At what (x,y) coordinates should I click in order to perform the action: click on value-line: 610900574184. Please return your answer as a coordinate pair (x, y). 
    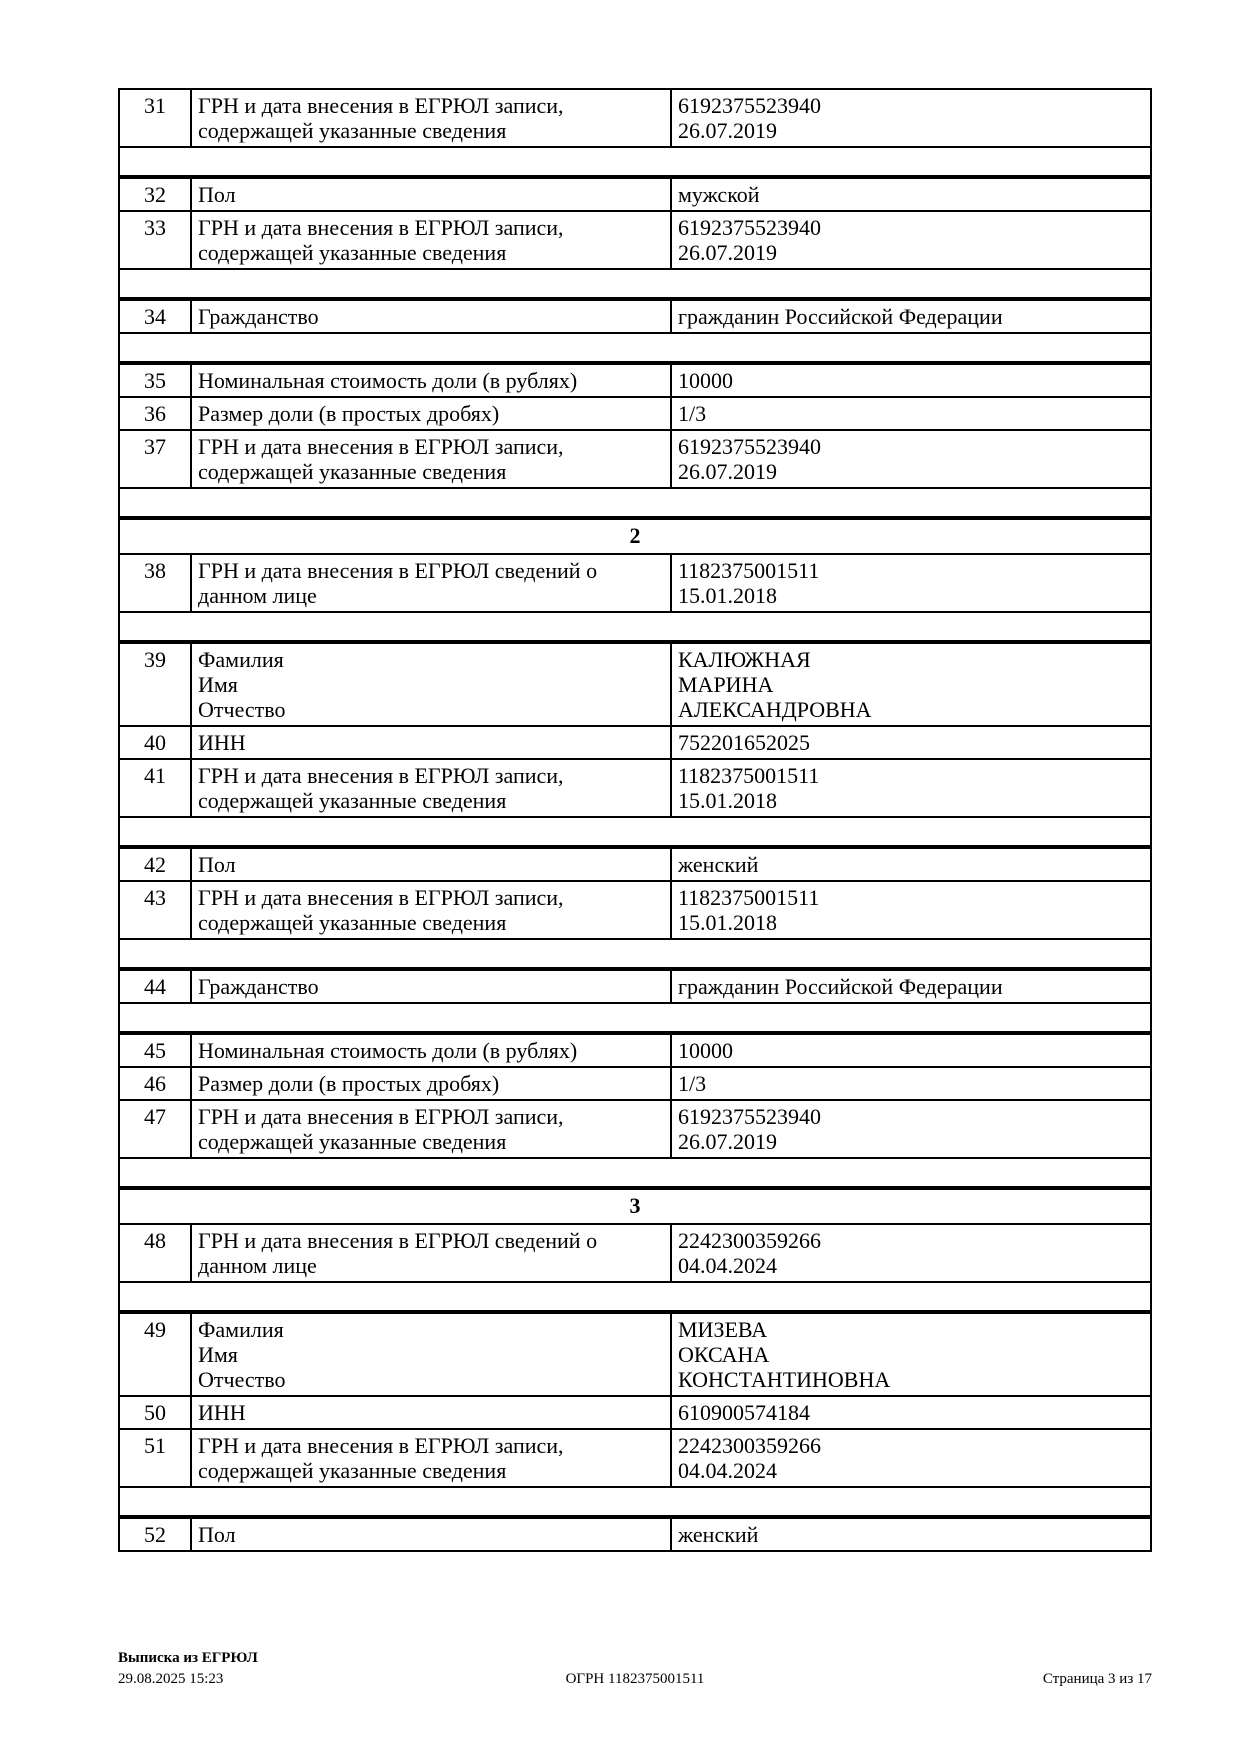
    Looking at the image, I should click on (744, 1412).